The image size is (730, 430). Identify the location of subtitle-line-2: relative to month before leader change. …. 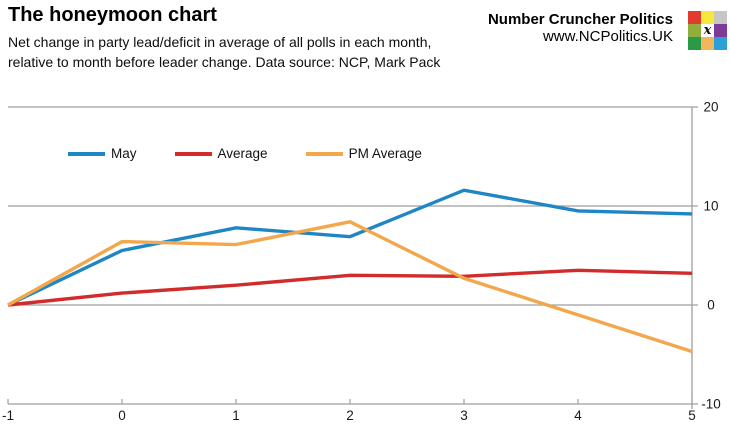
(224, 62).